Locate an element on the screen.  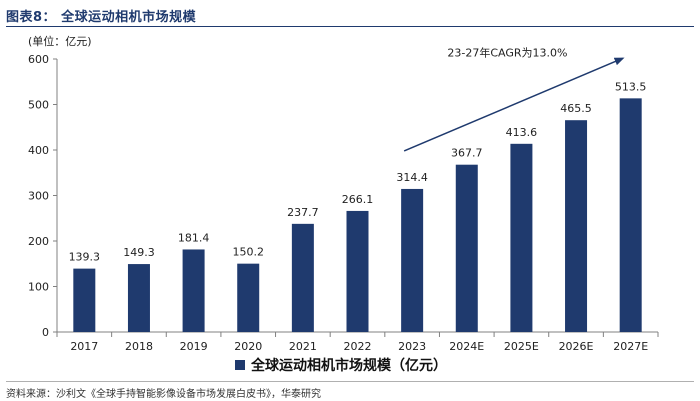
x-tick-label-2026E: 2026E is located at coordinates (576, 346).